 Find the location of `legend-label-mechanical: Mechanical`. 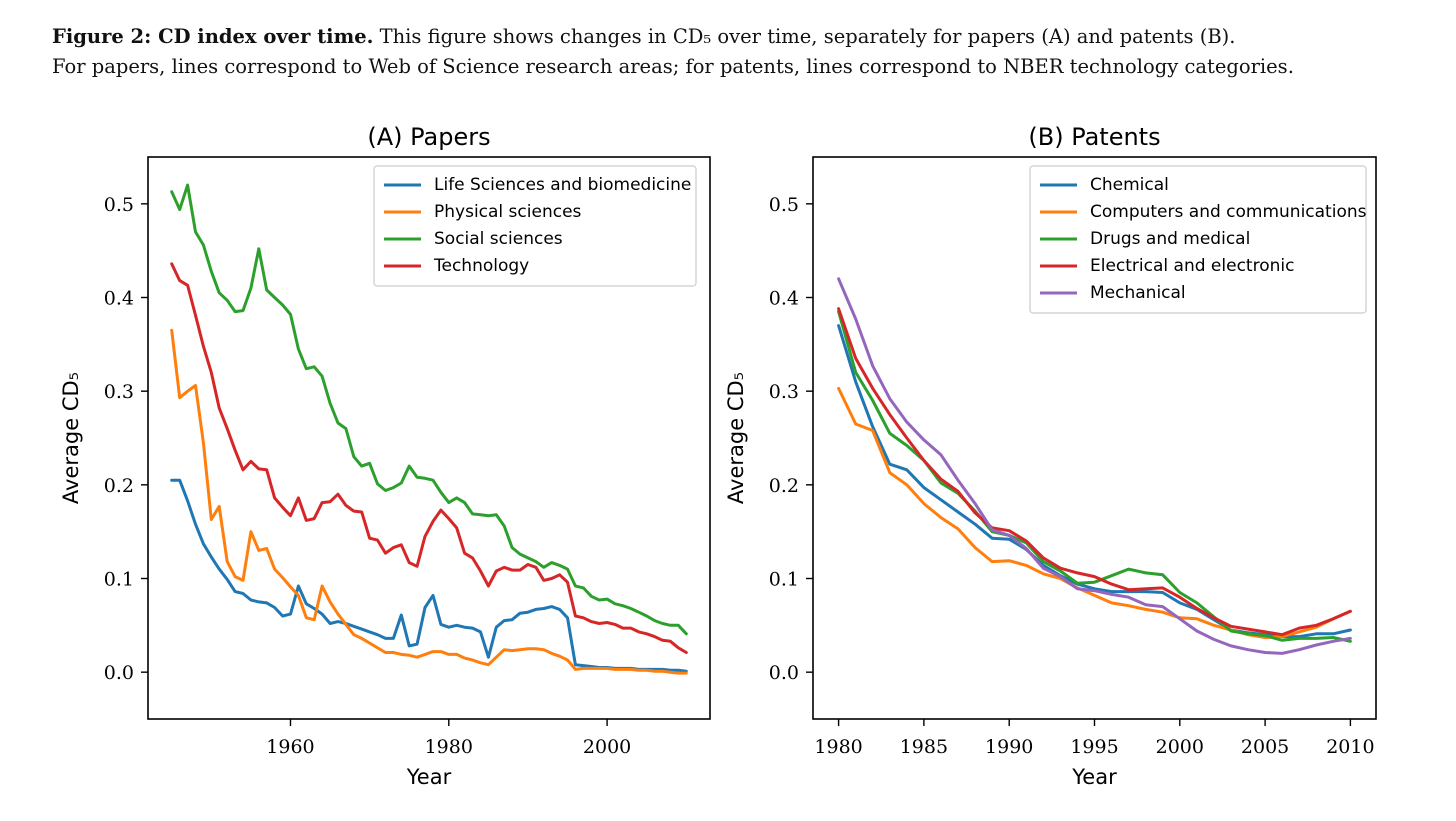

legend-label-mechanical: Mechanical is located at coordinates (1138, 293).